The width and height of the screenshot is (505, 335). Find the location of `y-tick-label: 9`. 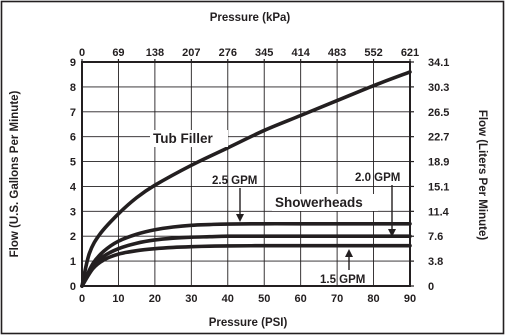

y-tick-label: 9 is located at coordinates (73, 63).